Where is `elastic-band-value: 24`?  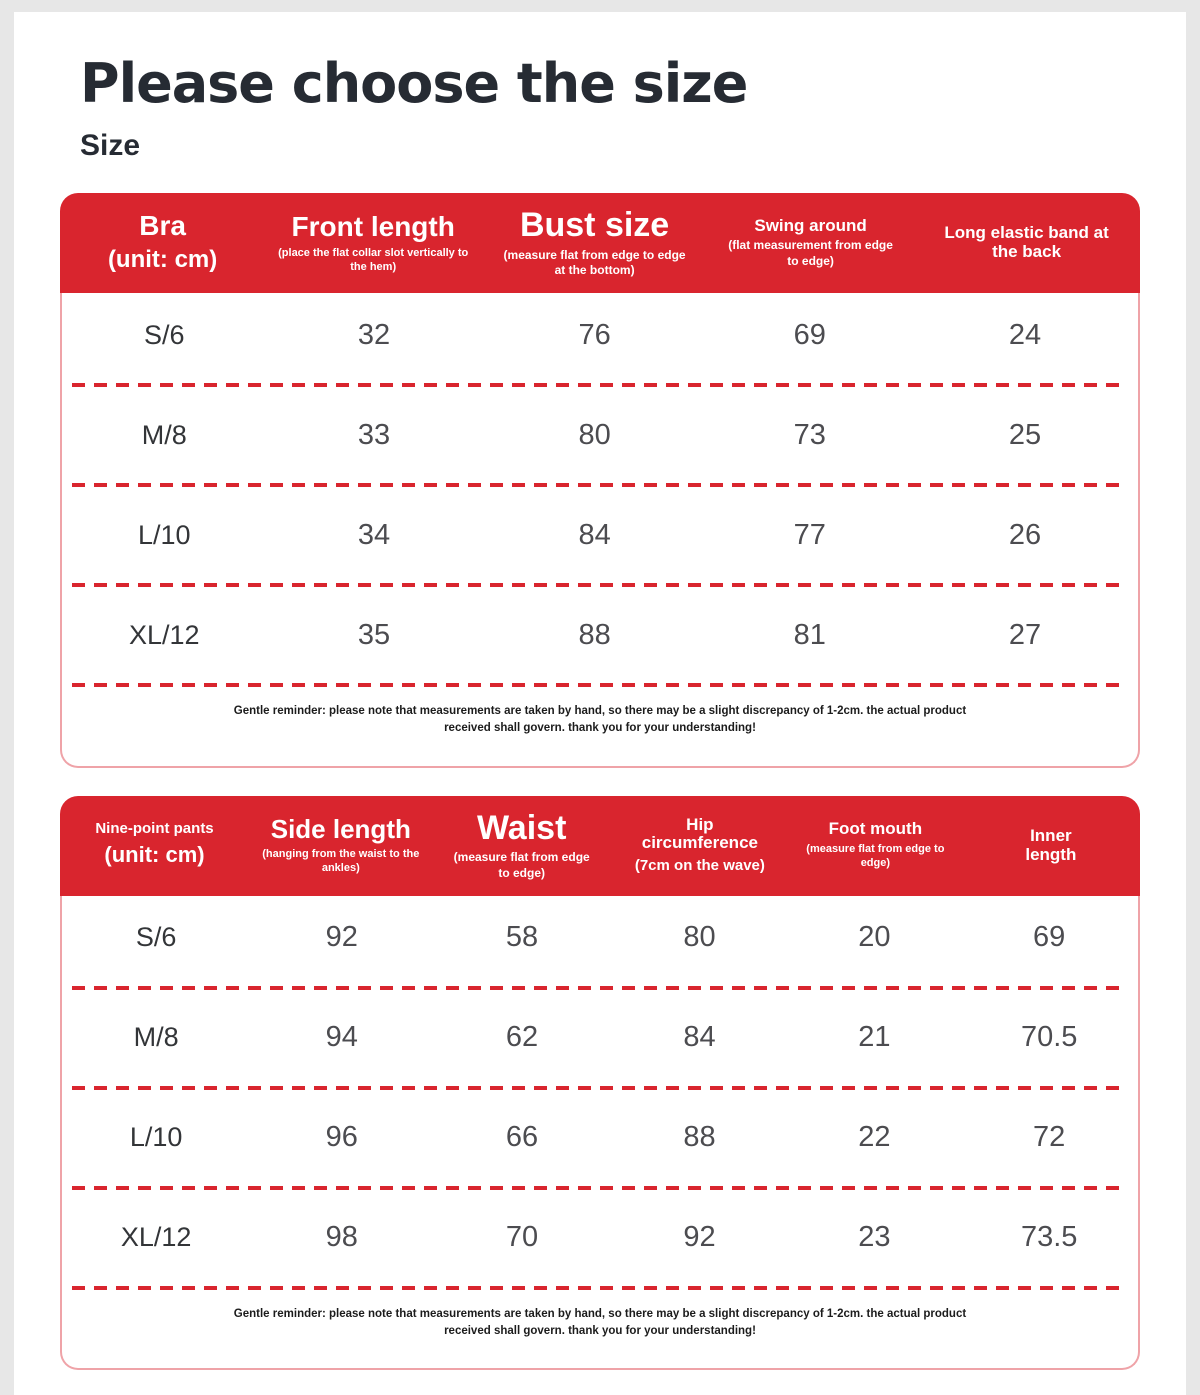 elastic-band-value: 24 is located at coordinates (1025, 334).